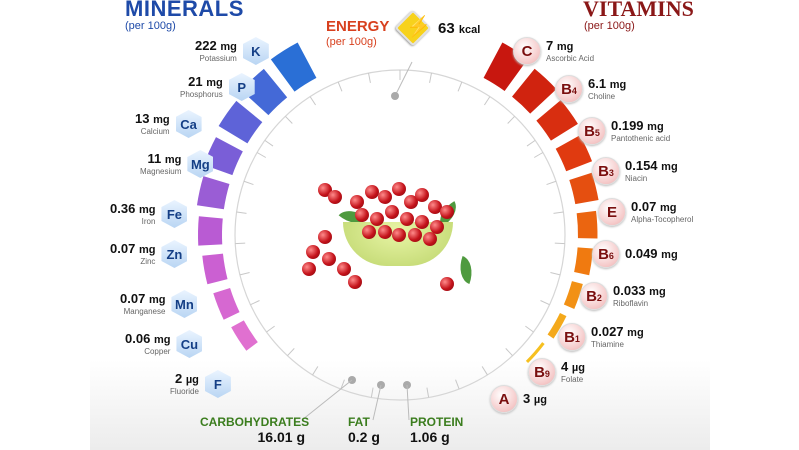 Image resolution: width=799 pixels, height=450 pixels. I want to click on macro-carbohydrates: CARBOHYDRATES 16.01 g, so click(255, 430).